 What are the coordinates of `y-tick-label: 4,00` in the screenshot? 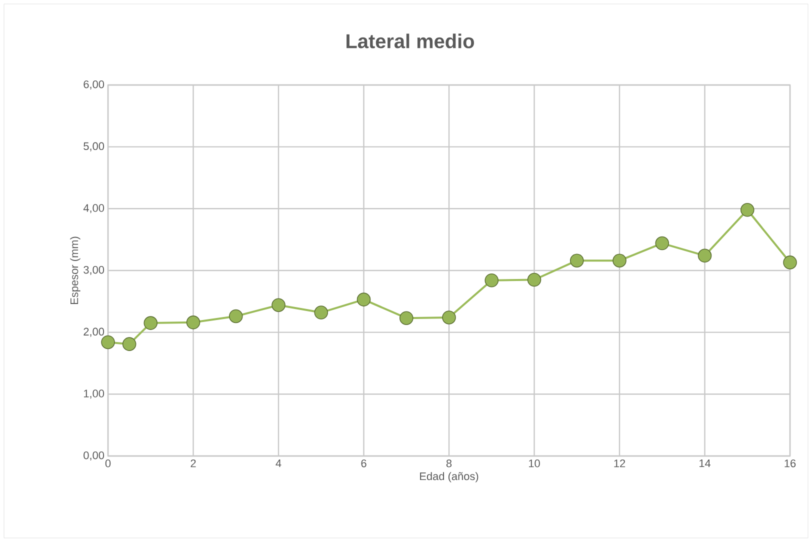 It's located at (93, 209).